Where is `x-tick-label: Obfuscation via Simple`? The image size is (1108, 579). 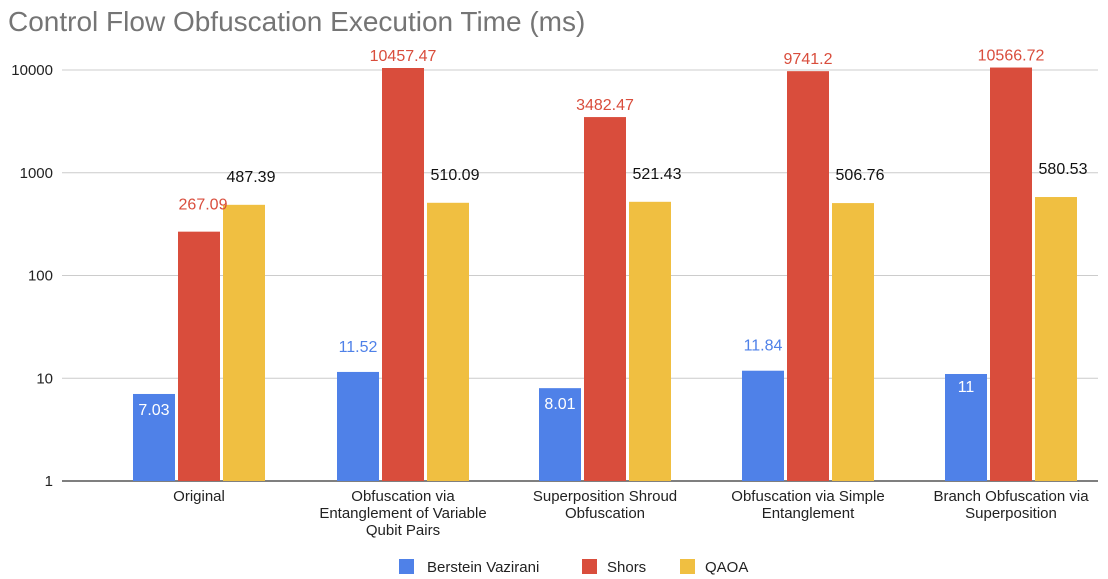 x-tick-label: Obfuscation via Simple is located at coordinates (807, 496).